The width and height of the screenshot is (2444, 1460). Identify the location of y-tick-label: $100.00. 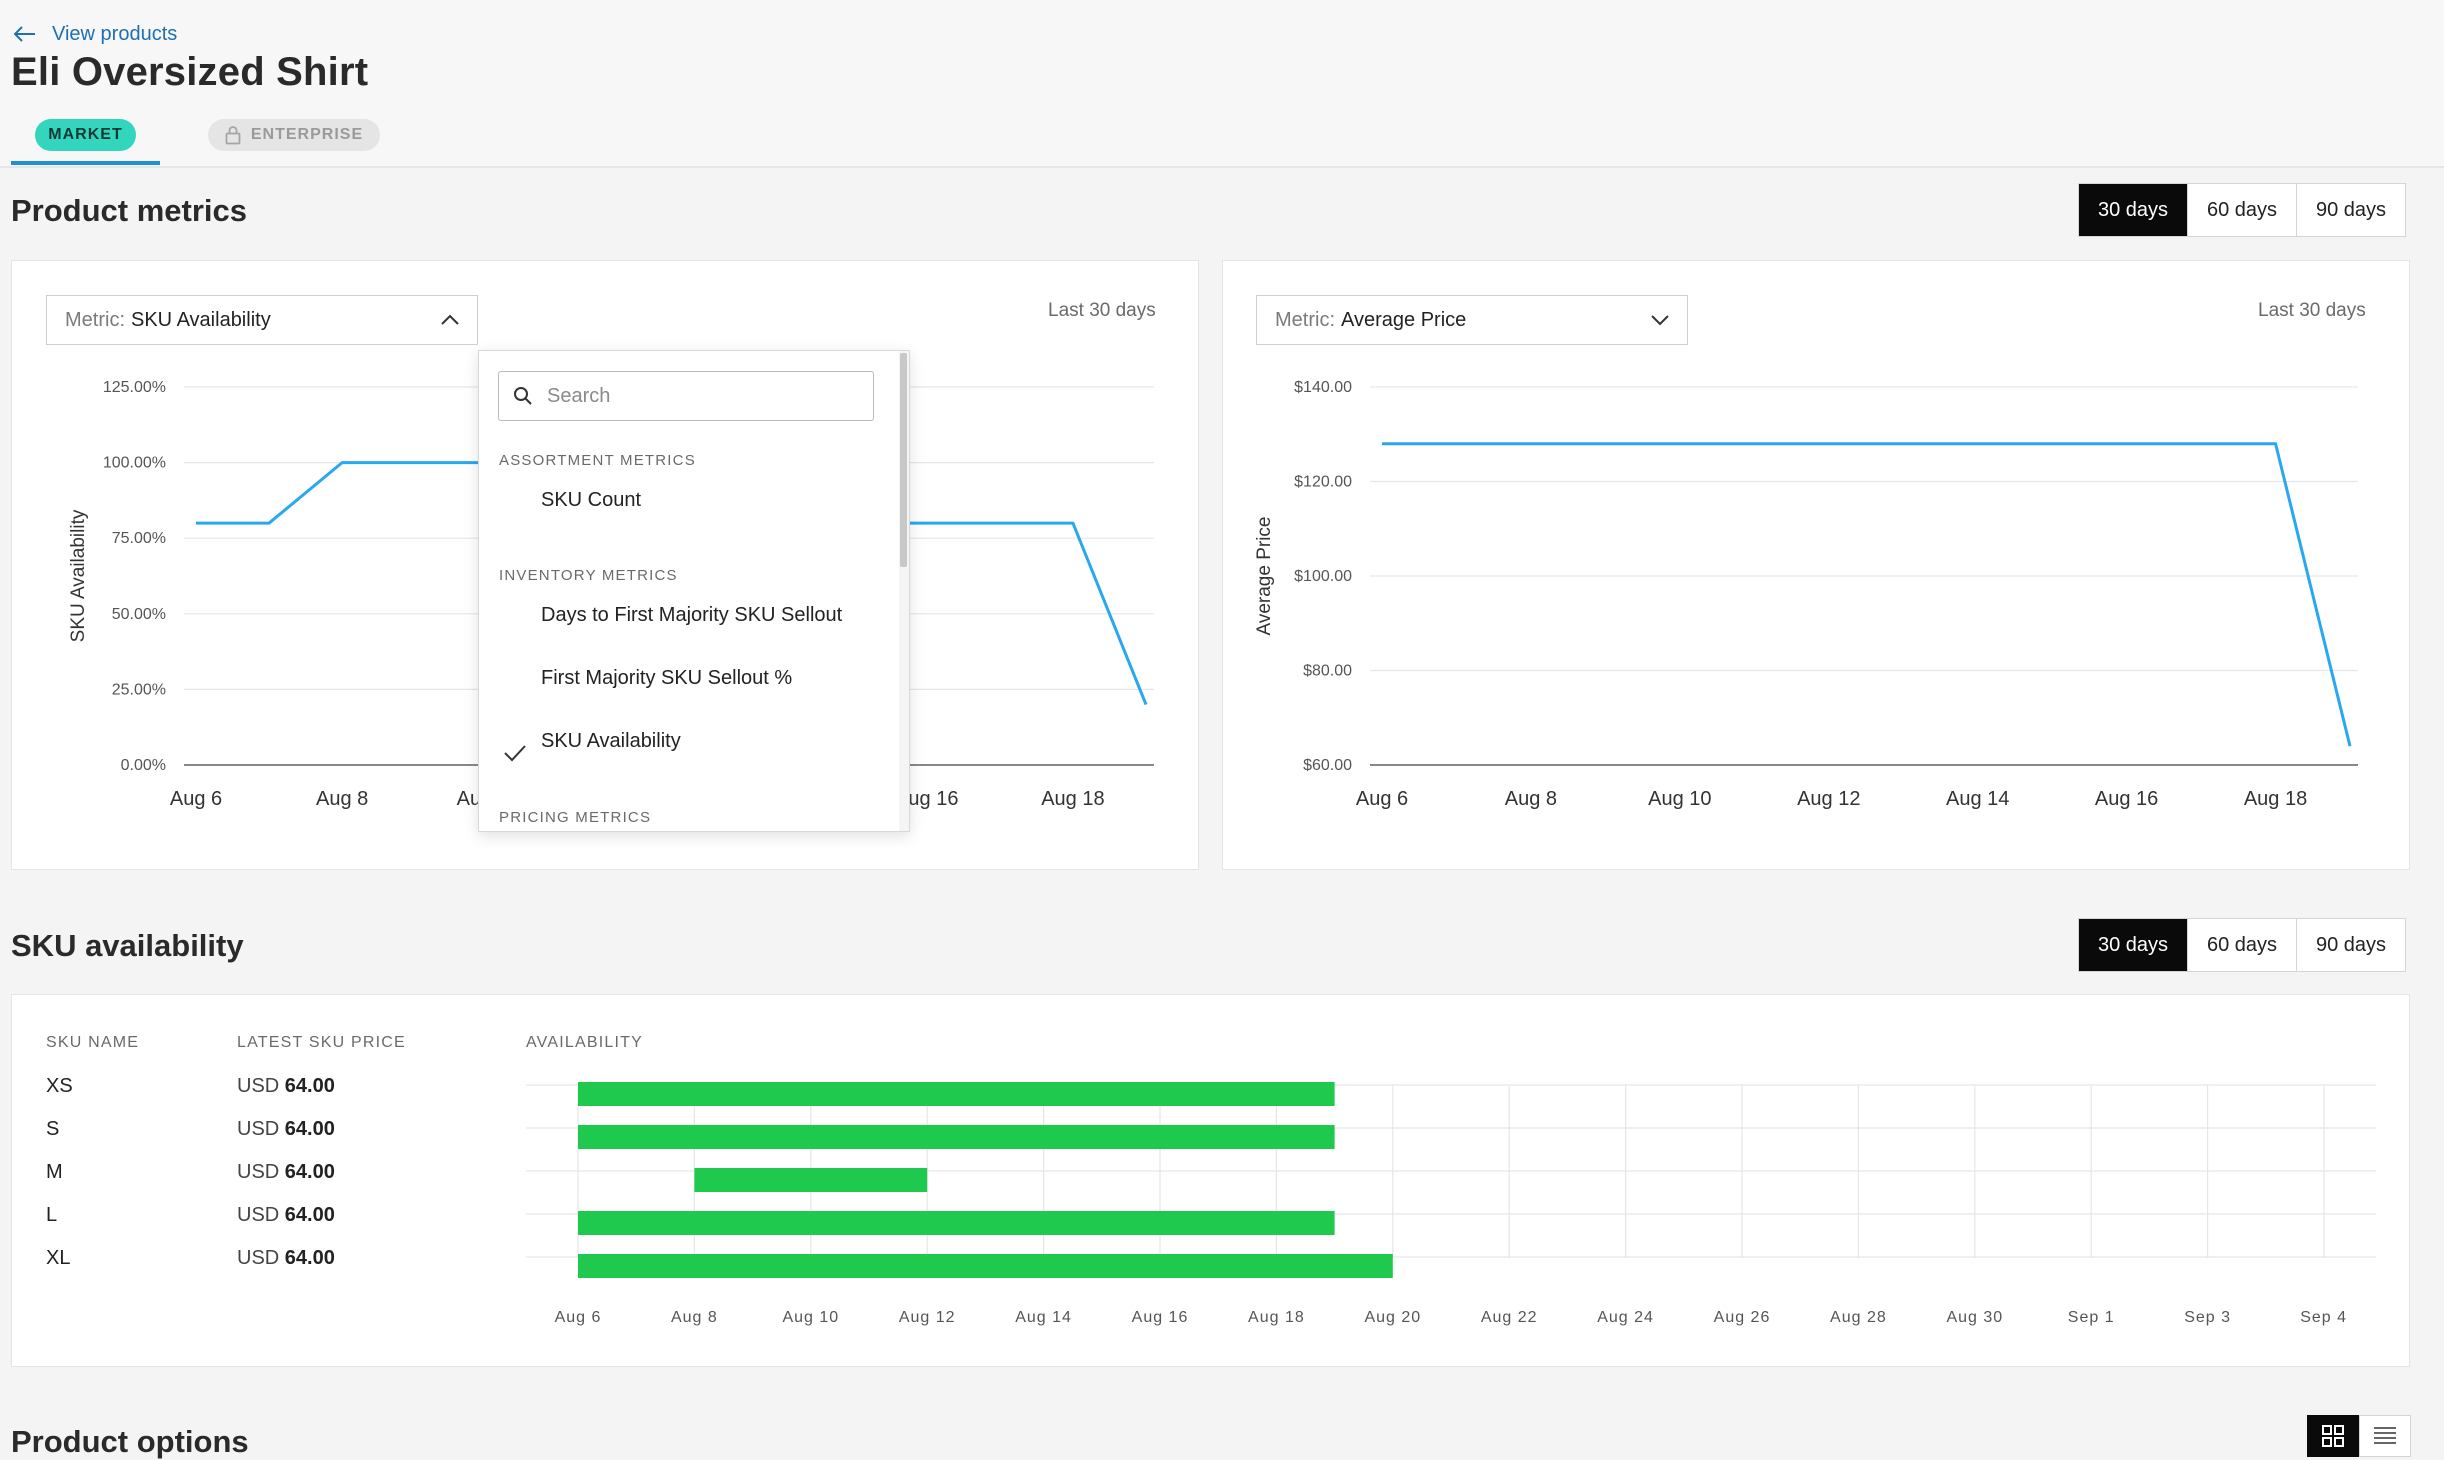
(1323, 576).